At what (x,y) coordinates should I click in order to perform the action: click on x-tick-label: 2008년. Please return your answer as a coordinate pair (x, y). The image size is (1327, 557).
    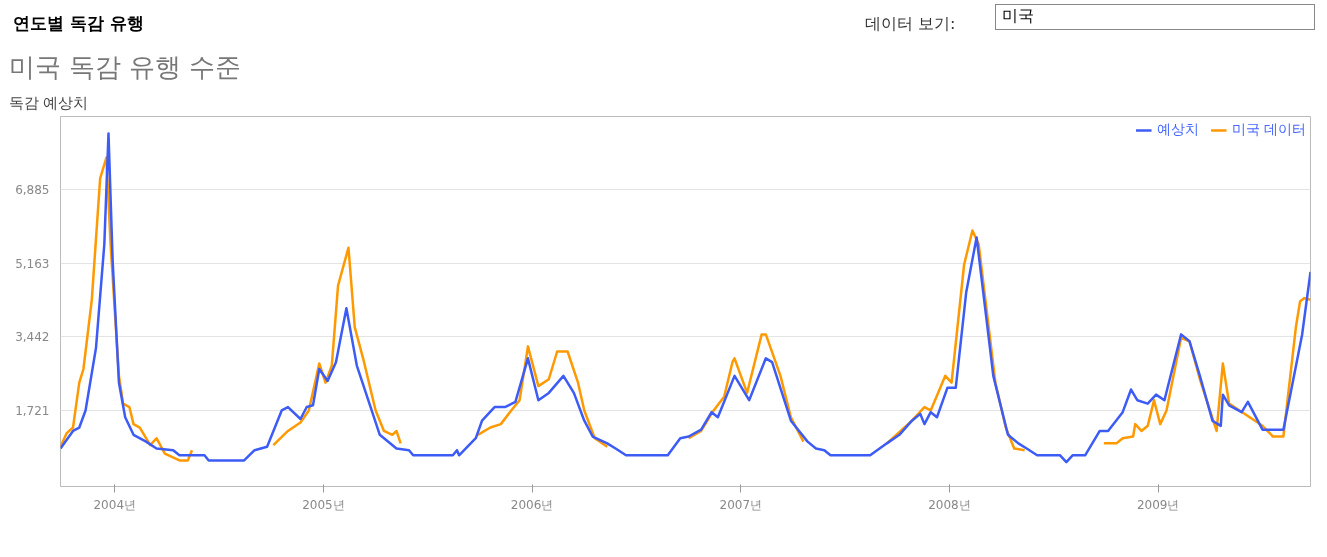
    Looking at the image, I should click on (949, 504).